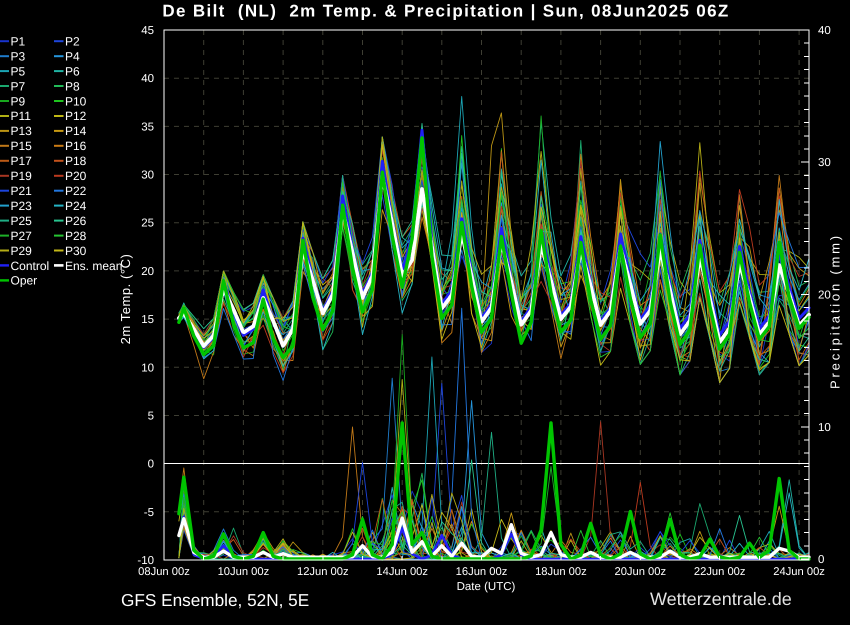 The width and height of the screenshot is (850, 625). What do you see at coordinates (640, 572) in the screenshot?
I see `svg-text: 20Jun 00z` at bounding box center [640, 572].